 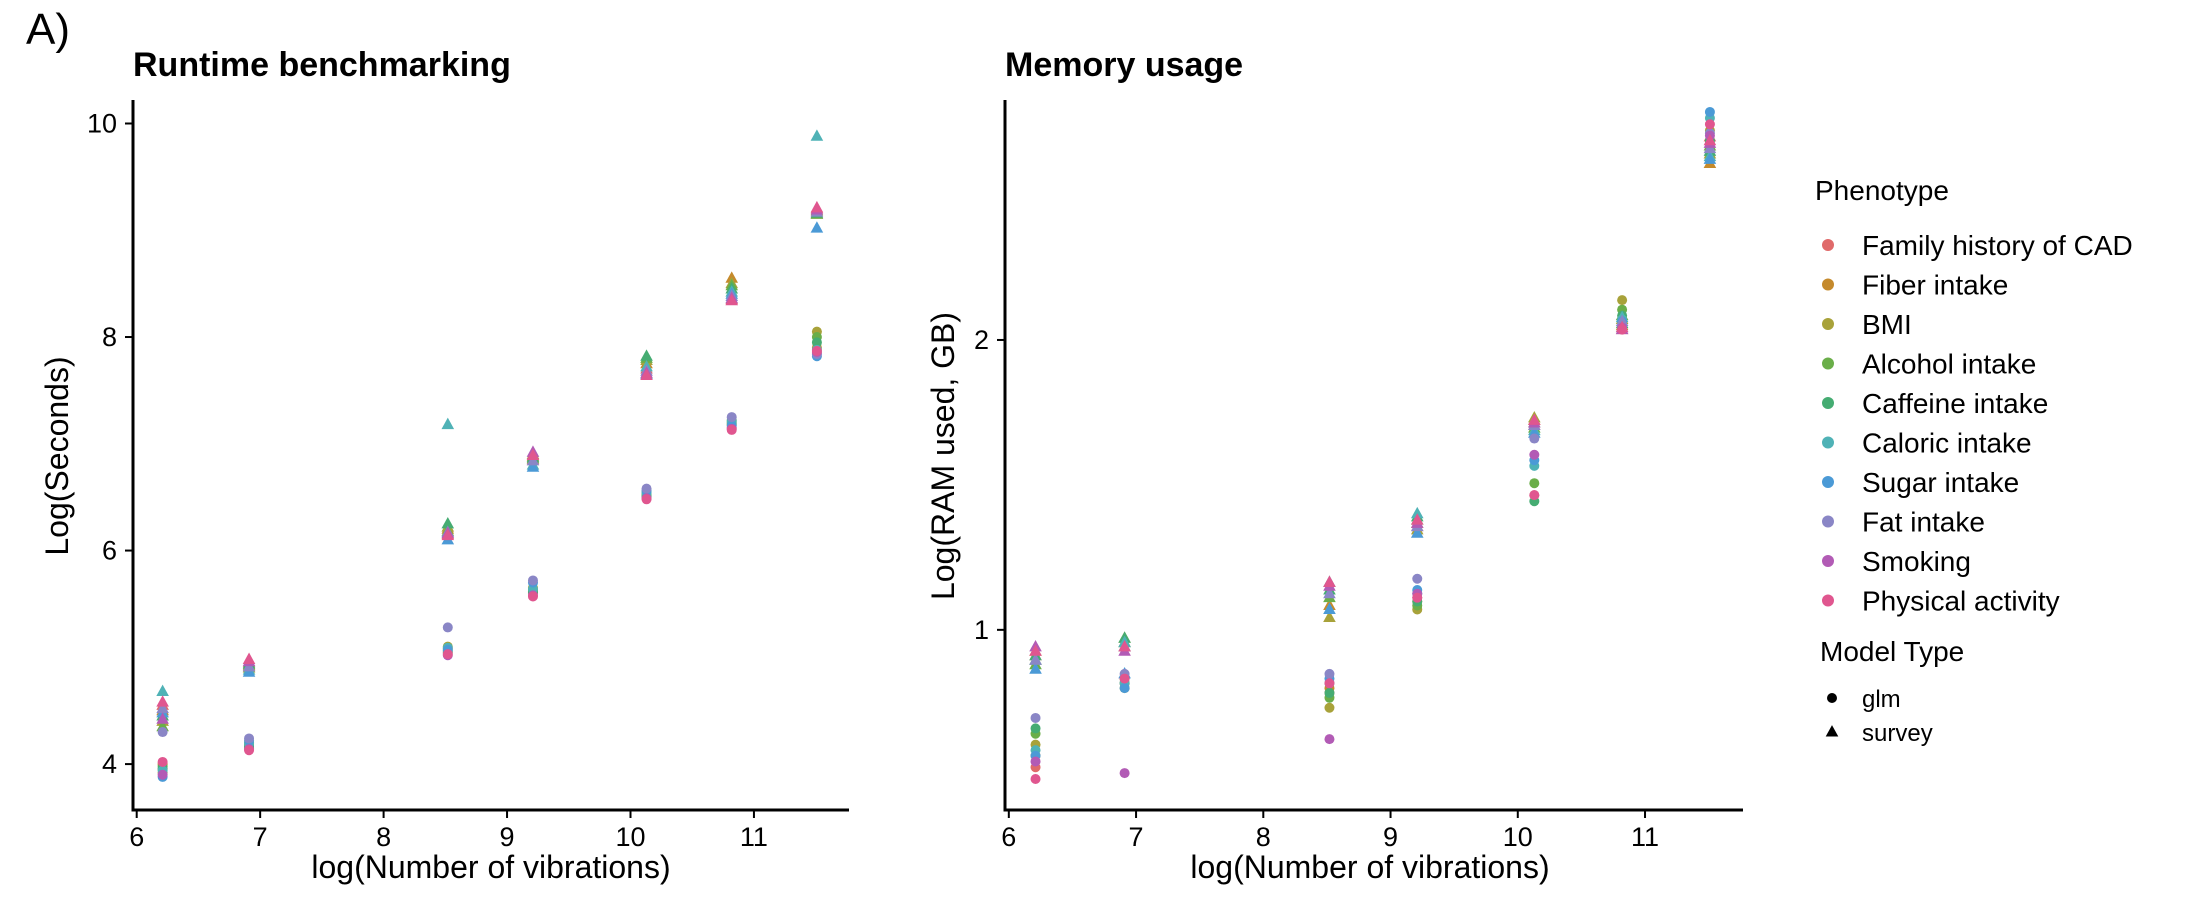 I want to click on legend-swatch-caffeine-intake, so click(x=1828, y=403).